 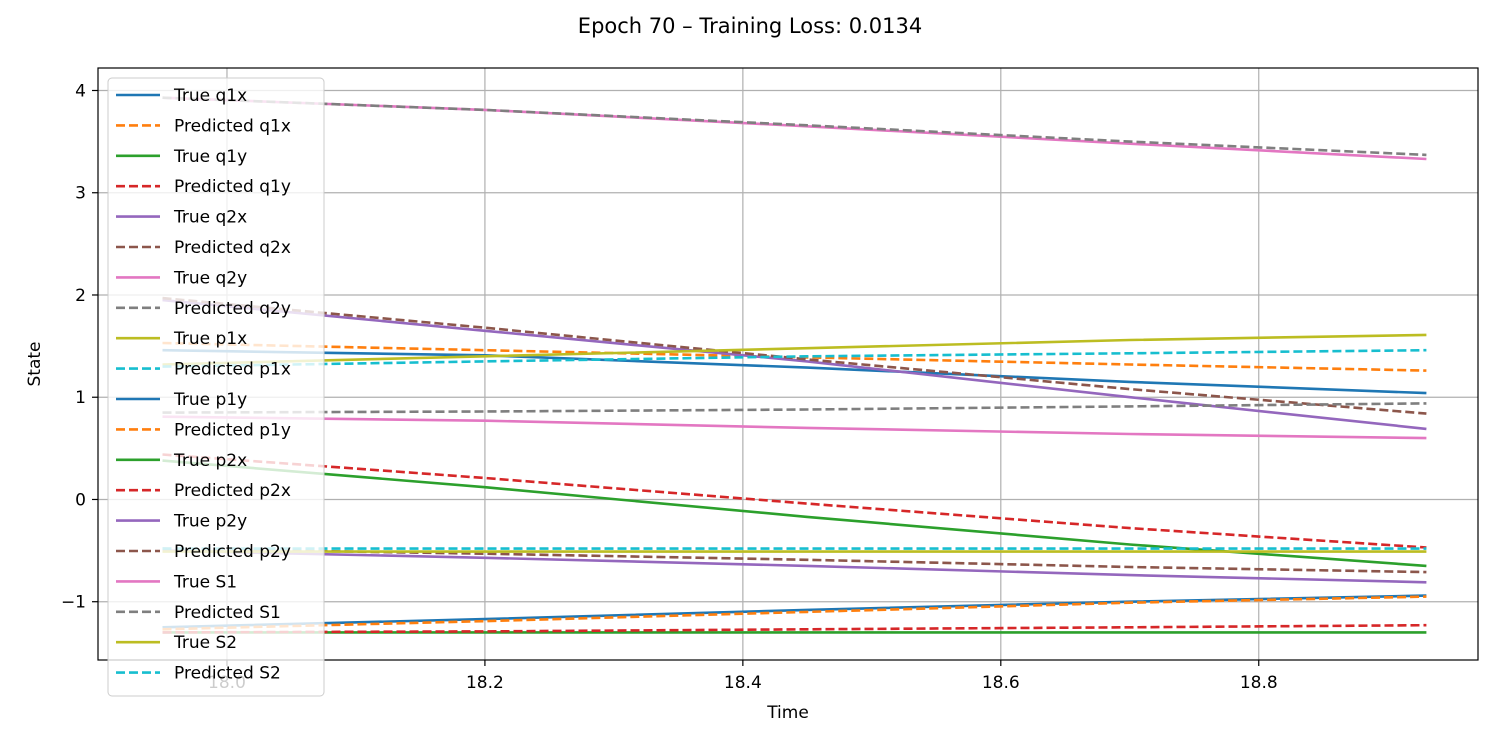 What do you see at coordinates (80, 194) in the screenshot?
I see `y-tick-label: 3` at bounding box center [80, 194].